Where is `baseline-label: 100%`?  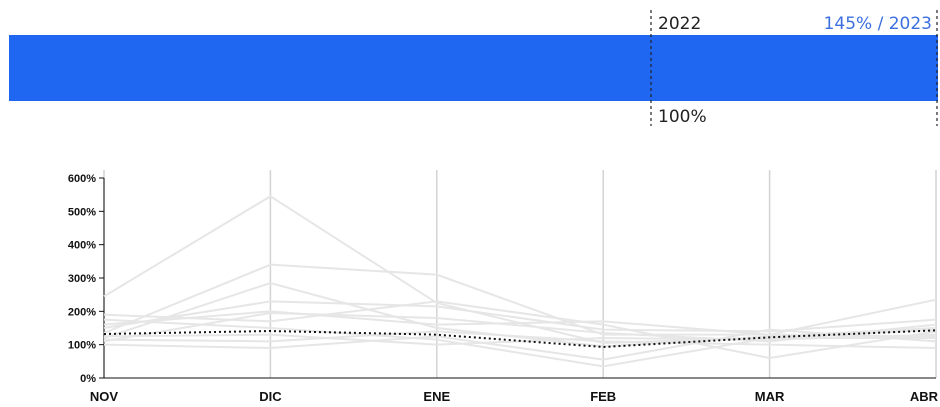 baseline-label: 100% is located at coordinates (682, 117).